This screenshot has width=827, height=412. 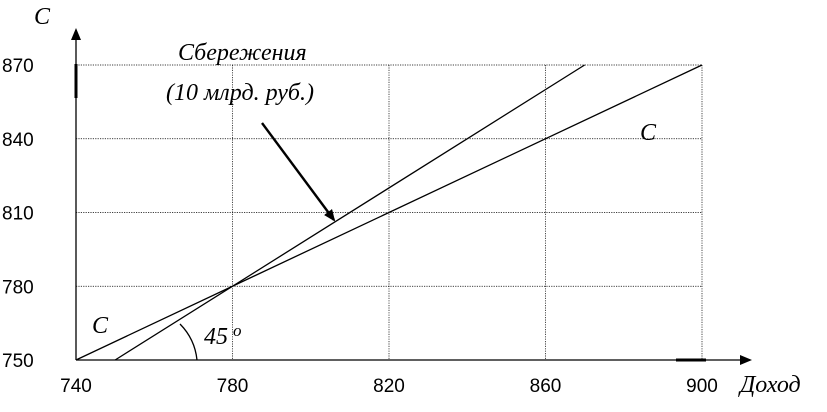 What do you see at coordinates (18, 66) in the screenshot?
I see `y-tick-label-4: 870` at bounding box center [18, 66].